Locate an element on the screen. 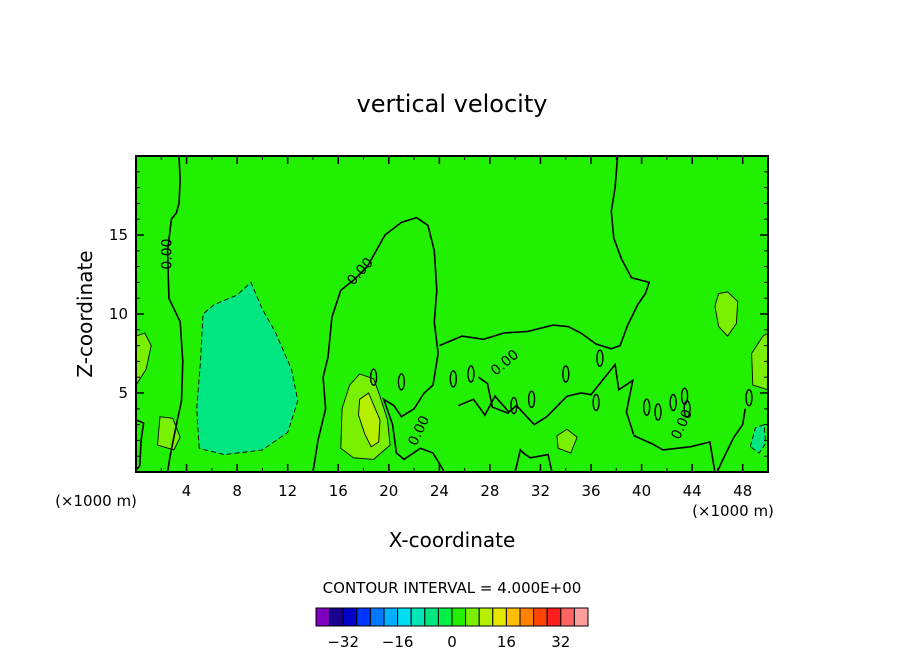 The height and width of the screenshot is (654, 904). x-tick-label: 4 is located at coordinates (187, 491).